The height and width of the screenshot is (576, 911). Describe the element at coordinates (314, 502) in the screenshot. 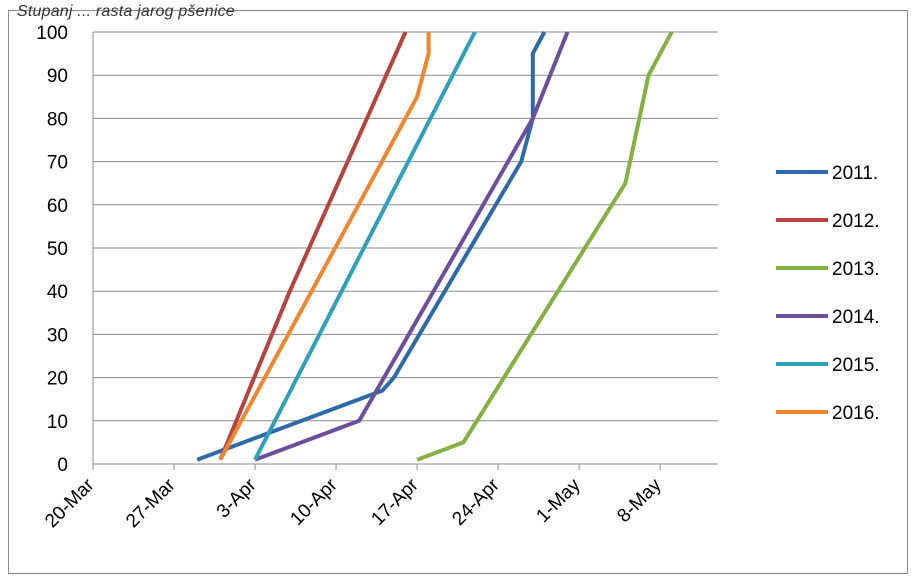

I see `x-tick-label-3: 10-Apr` at that location.